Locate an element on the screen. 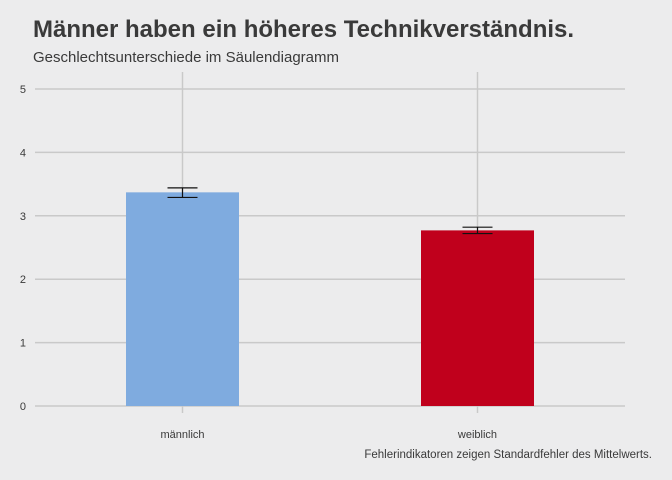 The height and width of the screenshot is (480, 672). y-tick-label: 1 is located at coordinates (23, 344).